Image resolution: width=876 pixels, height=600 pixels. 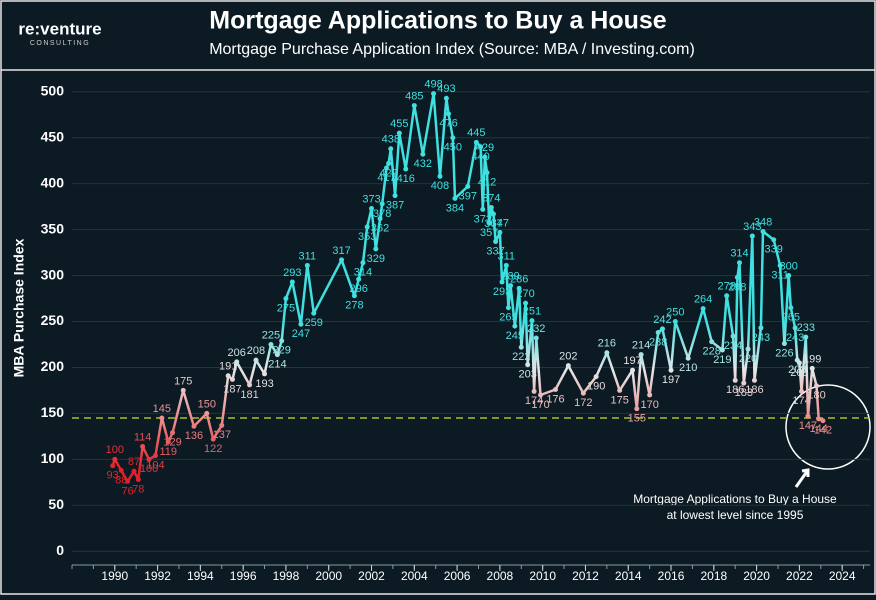 I want to click on x-tick-label: 2024, so click(x=842, y=576).